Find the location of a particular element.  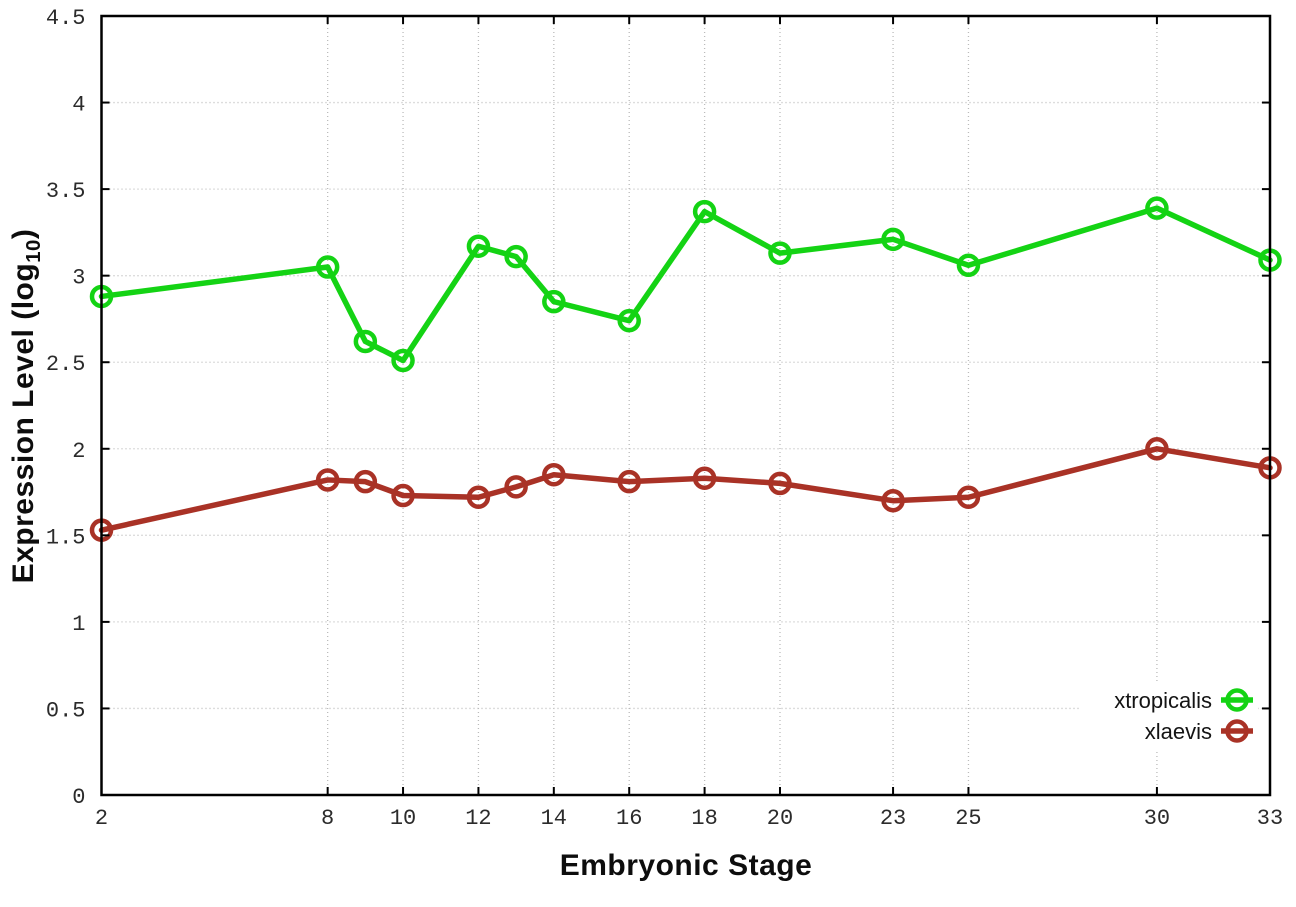

x-tick-label: 16 is located at coordinates (629, 818).